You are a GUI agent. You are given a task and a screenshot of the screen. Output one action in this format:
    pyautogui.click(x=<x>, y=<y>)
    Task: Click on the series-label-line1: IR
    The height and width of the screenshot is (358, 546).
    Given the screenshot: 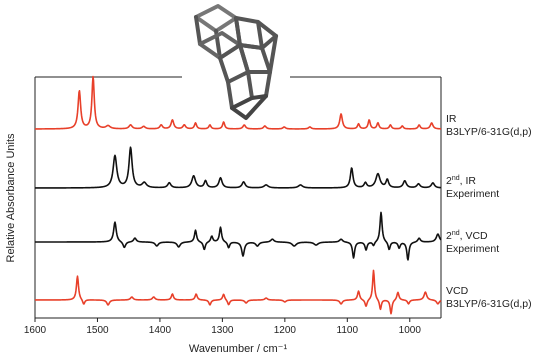 What is the action you would take?
    pyautogui.click(x=451, y=119)
    